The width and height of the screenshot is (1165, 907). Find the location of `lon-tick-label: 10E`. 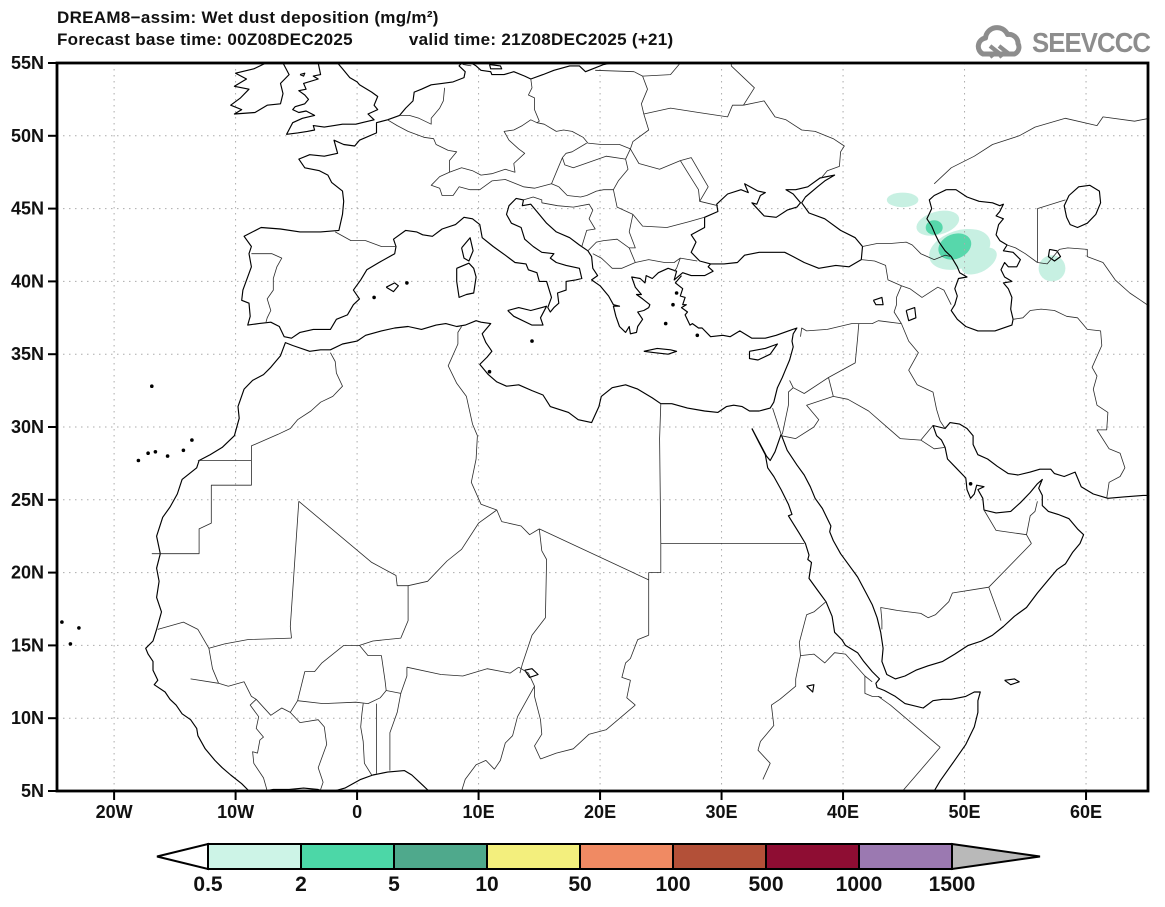

lon-tick-label: 10E is located at coordinates (479, 812).